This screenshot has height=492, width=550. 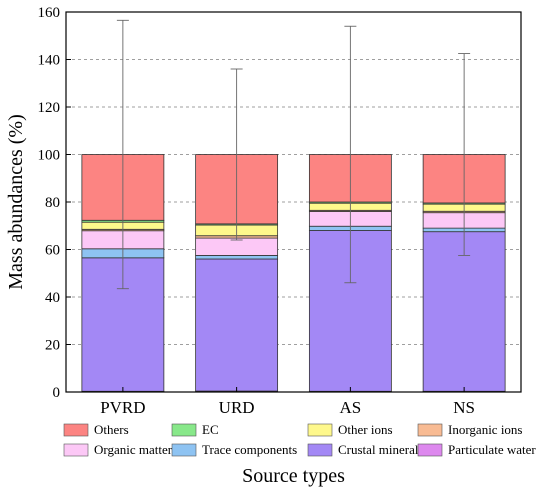 I want to click on legend-item: Trace components, so click(x=234, y=449).